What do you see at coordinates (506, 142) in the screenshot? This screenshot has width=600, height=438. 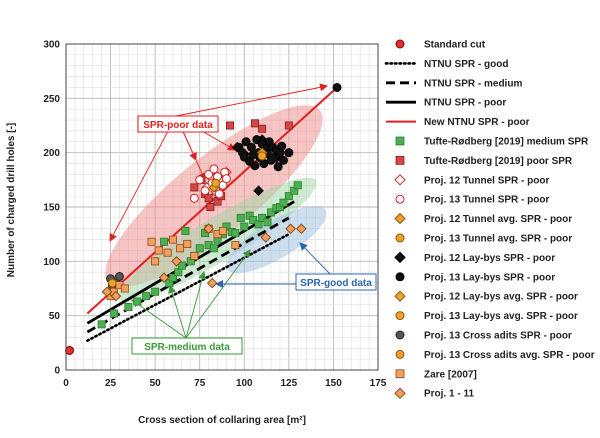 I see `legend-label: Tufte-Rødberg [2019] medium SPR` at bounding box center [506, 142].